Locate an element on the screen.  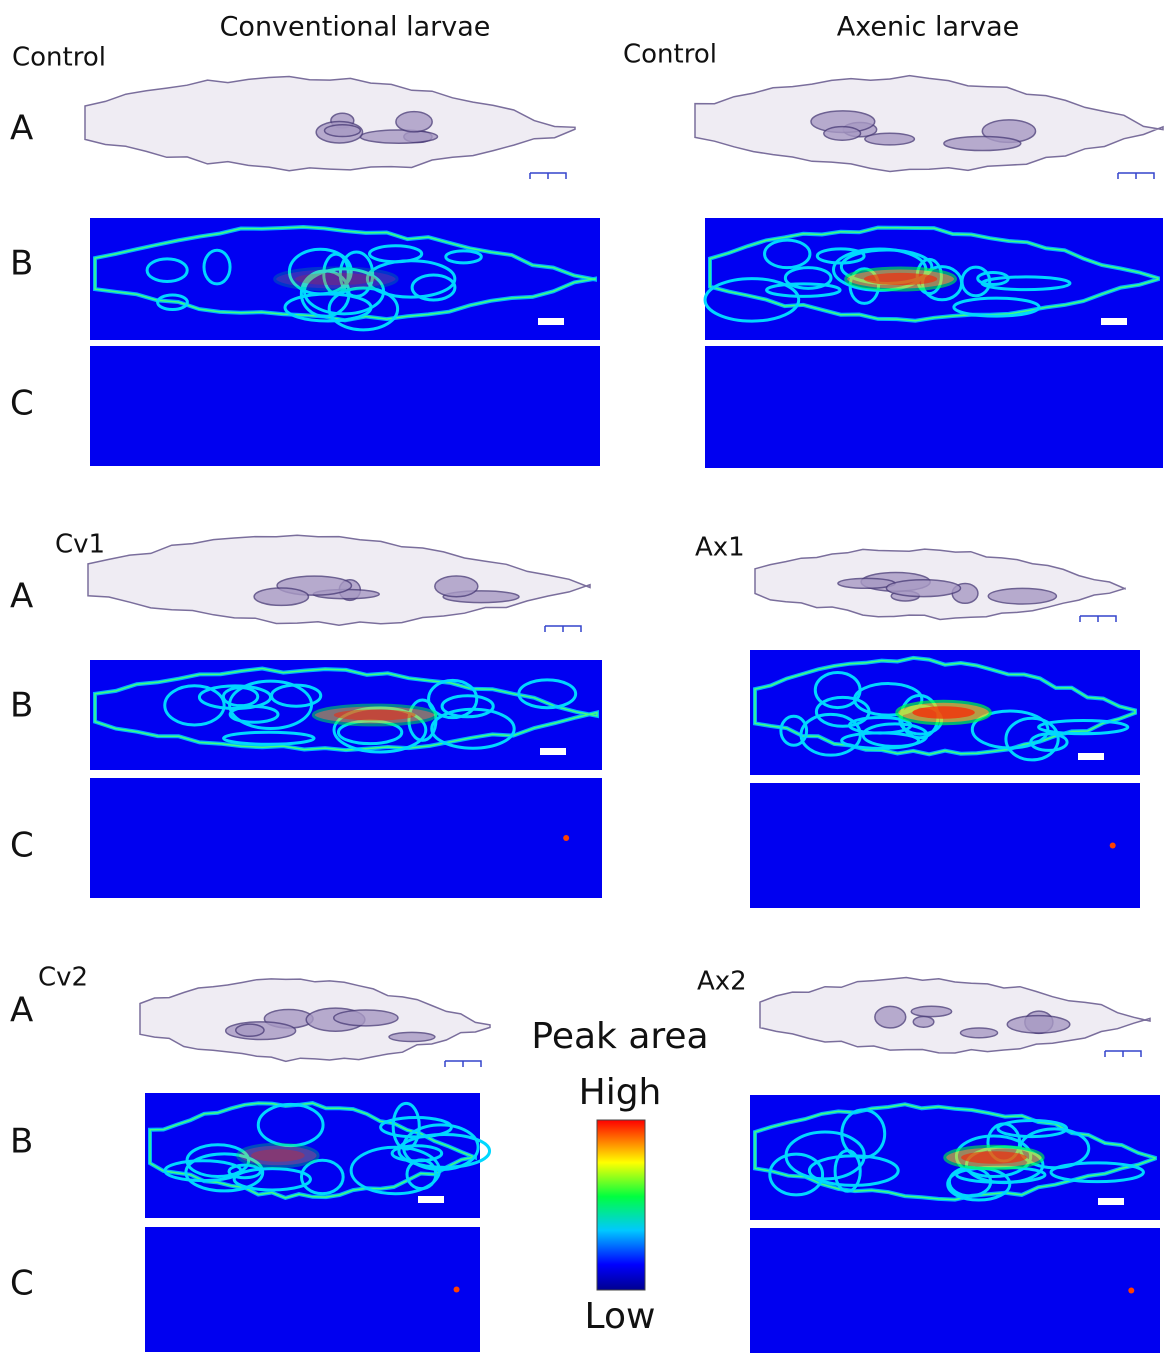
legend-high: High is located at coordinates (620, 1092).